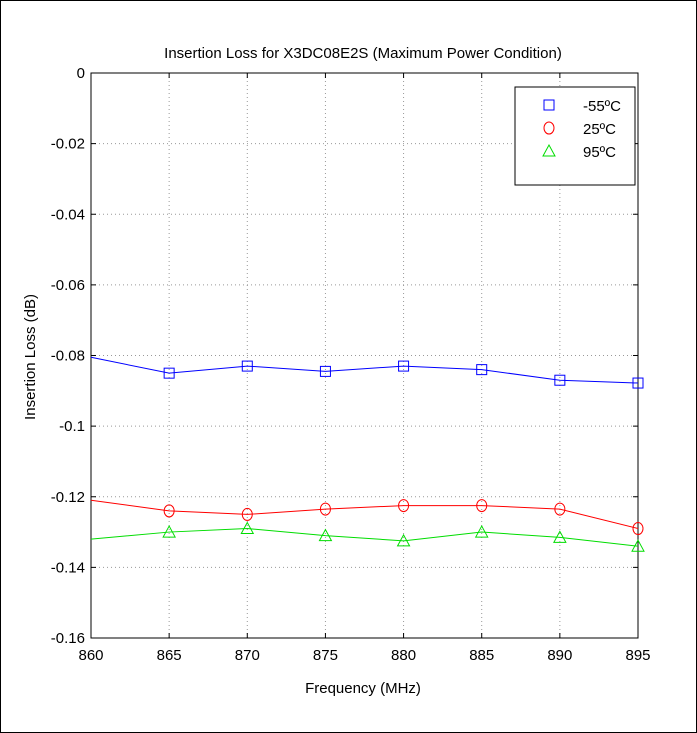 The width and height of the screenshot is (697, 733). I want to click on x-tick-label: 885, so click(481, 655).